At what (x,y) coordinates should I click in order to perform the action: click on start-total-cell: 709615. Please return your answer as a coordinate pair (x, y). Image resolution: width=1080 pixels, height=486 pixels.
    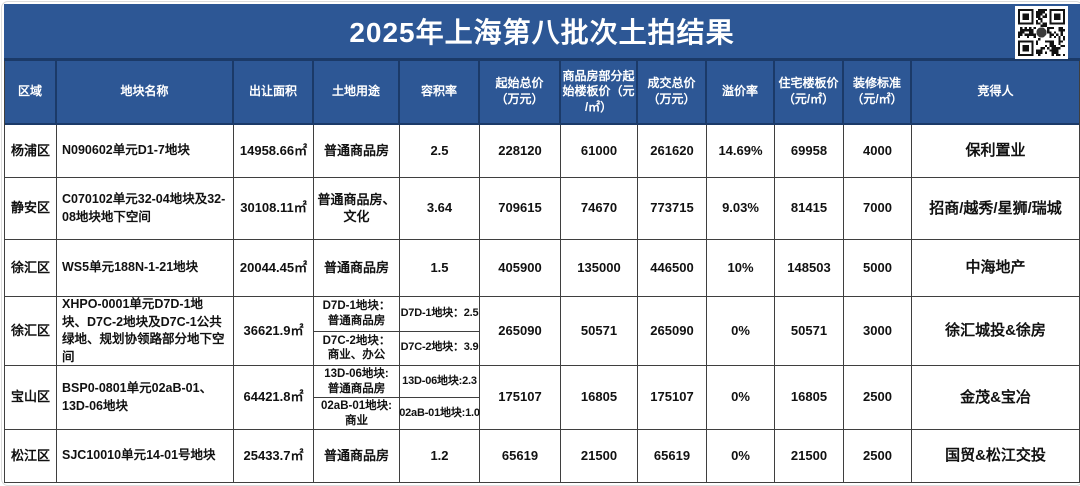
    Looking at the image, I should click on (520, 208).